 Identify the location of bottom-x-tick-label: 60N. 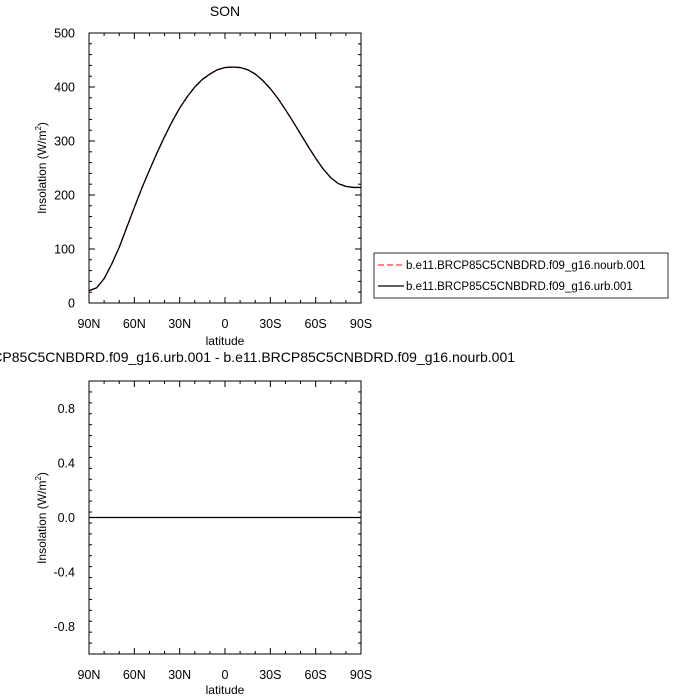
(134, 675).